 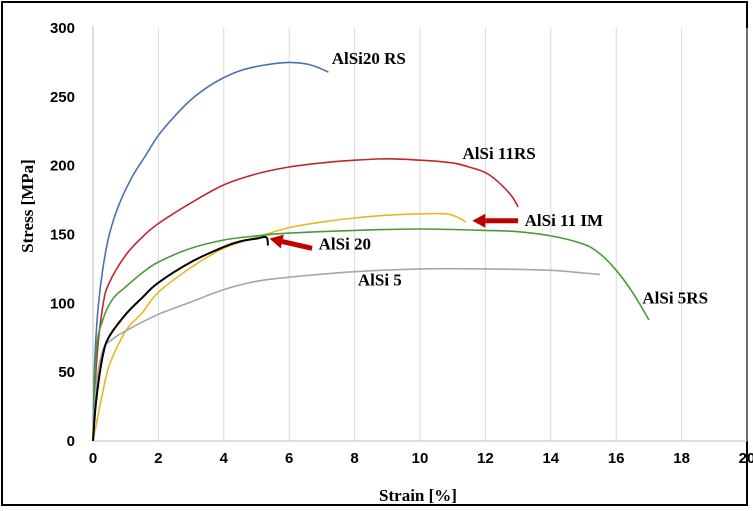 What do you see at coordinates (62, 166) in the screenshot?
I see `y-tick-label: 200` at bounding box center [62, 166].